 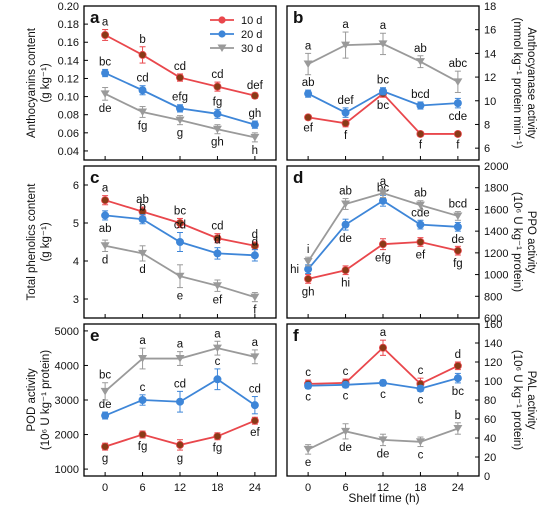 What do you see at coordinates (345, 284) in the screenshot?
I see `panel-d-series-10d-sig-letter: hi` at bounding box center [345, 284].